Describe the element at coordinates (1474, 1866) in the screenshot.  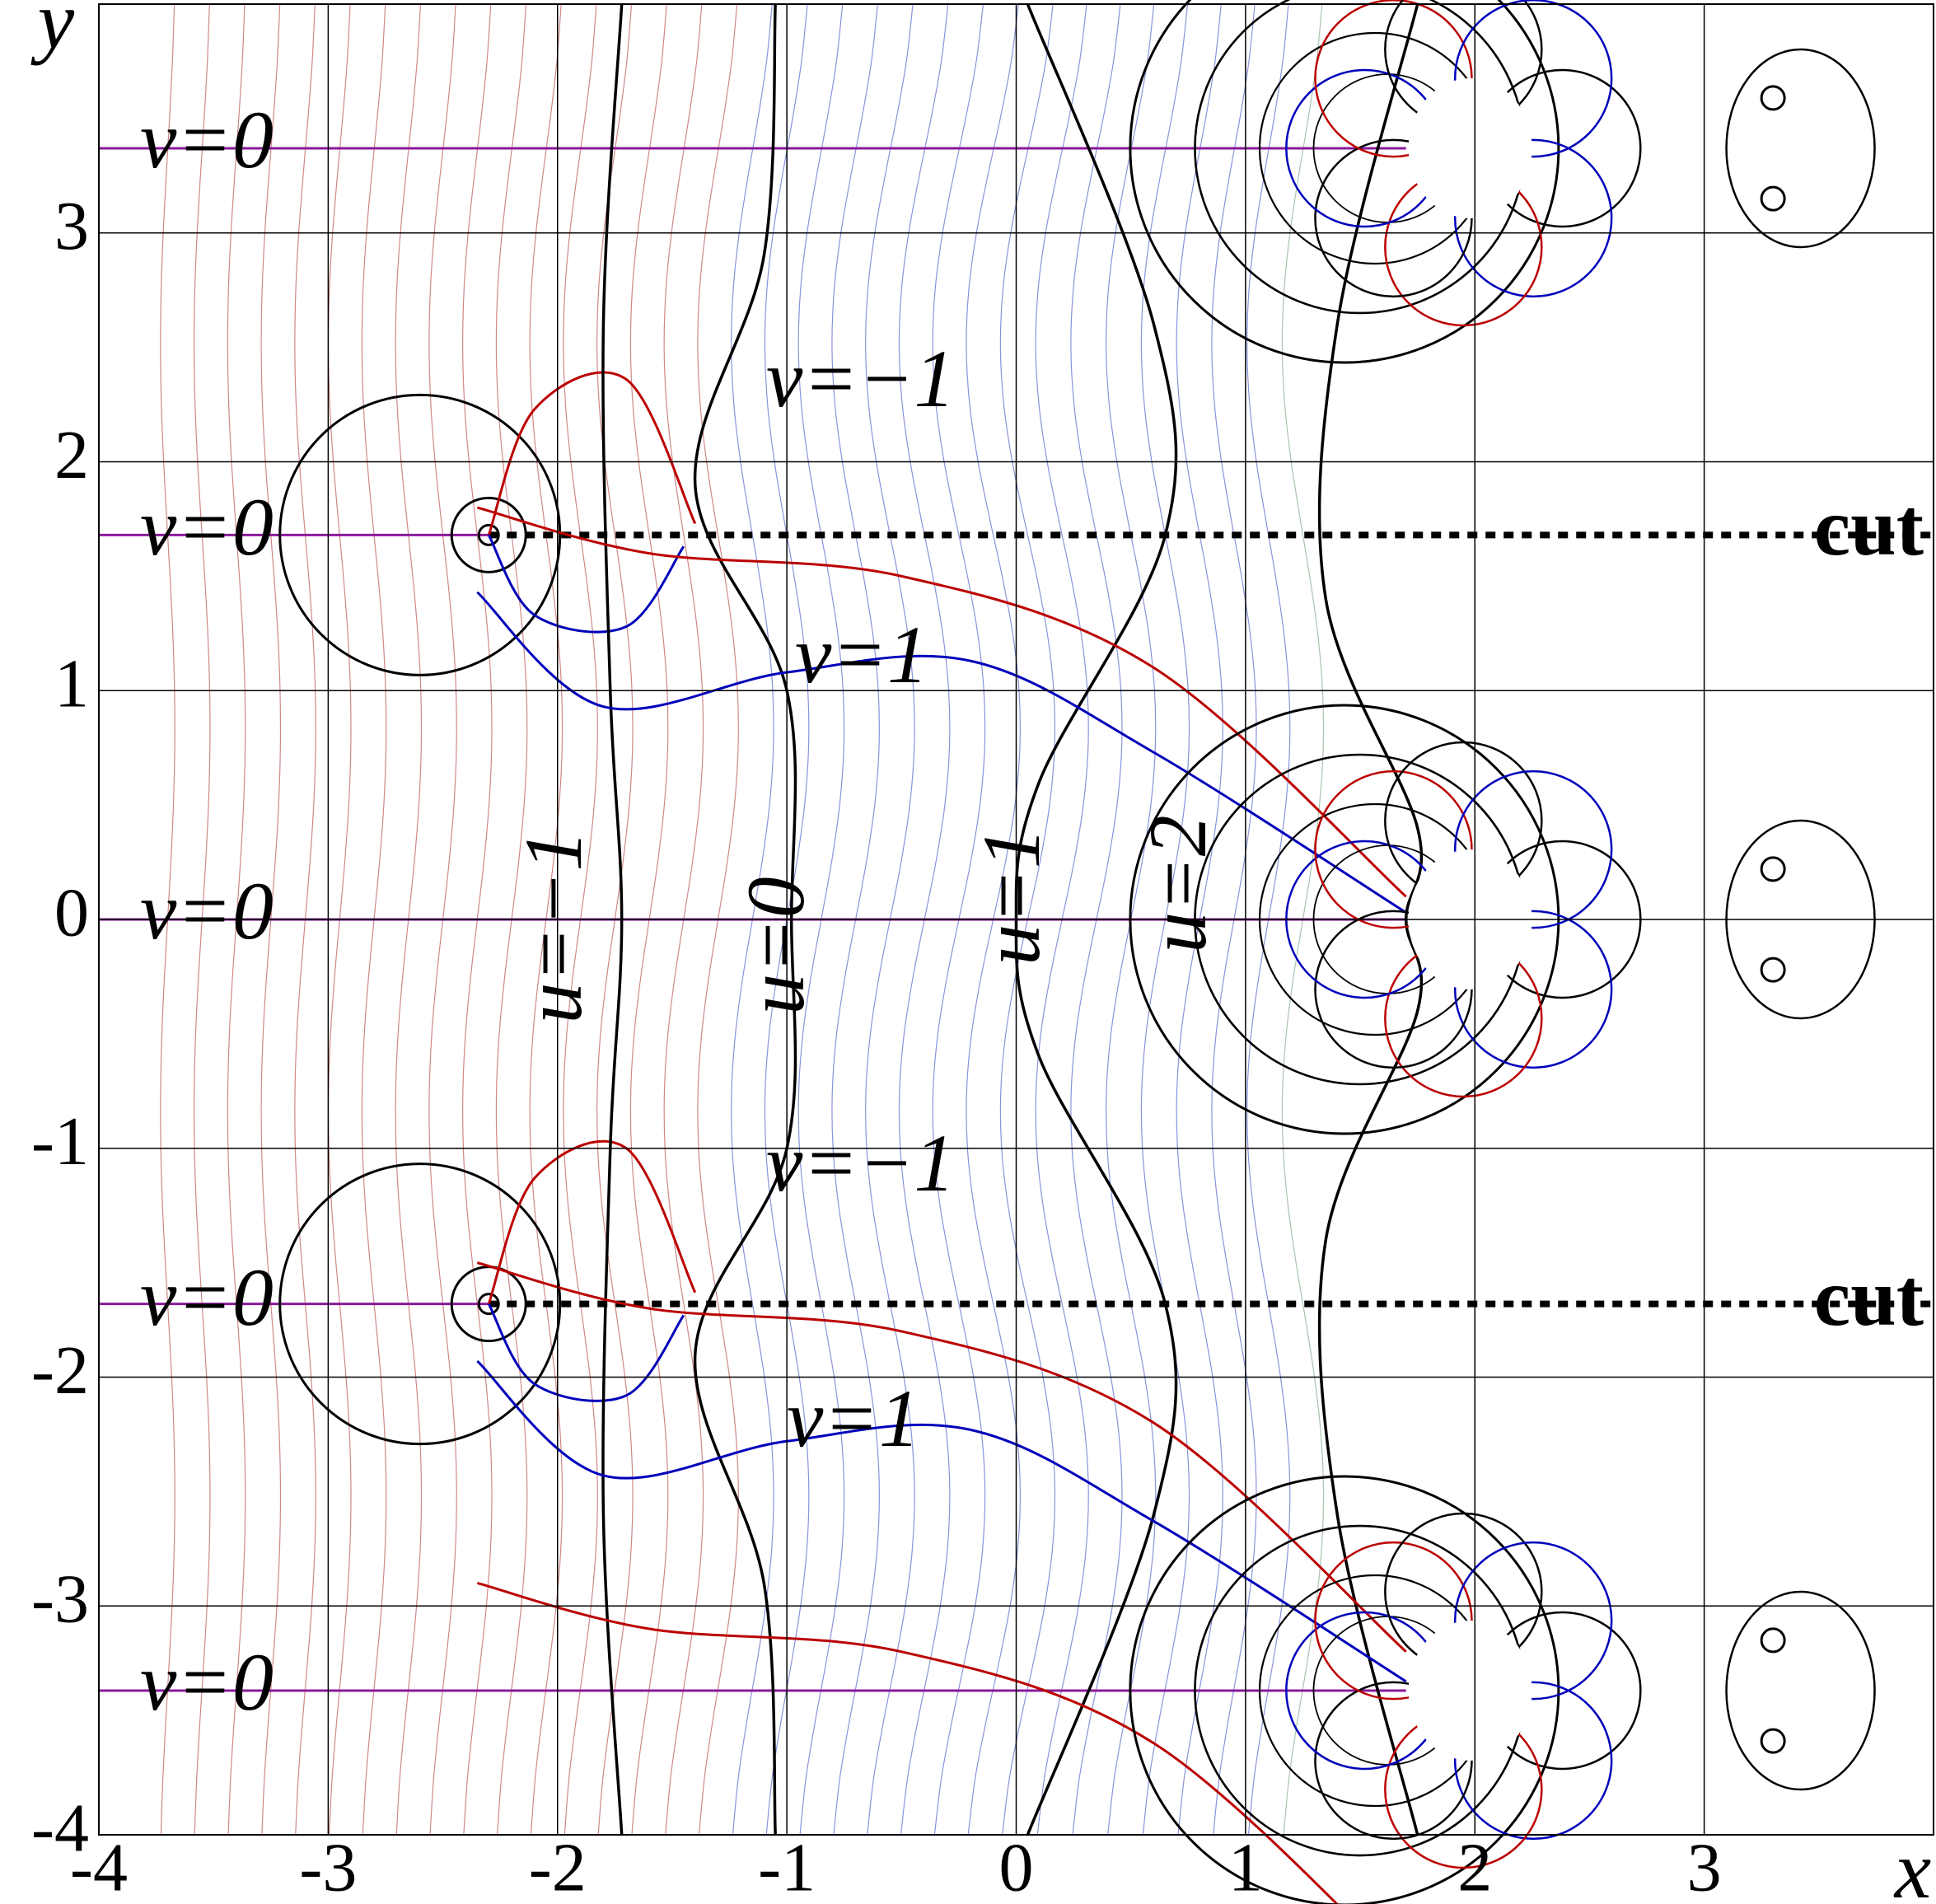
I see `x-tick-label: 2` at that location.